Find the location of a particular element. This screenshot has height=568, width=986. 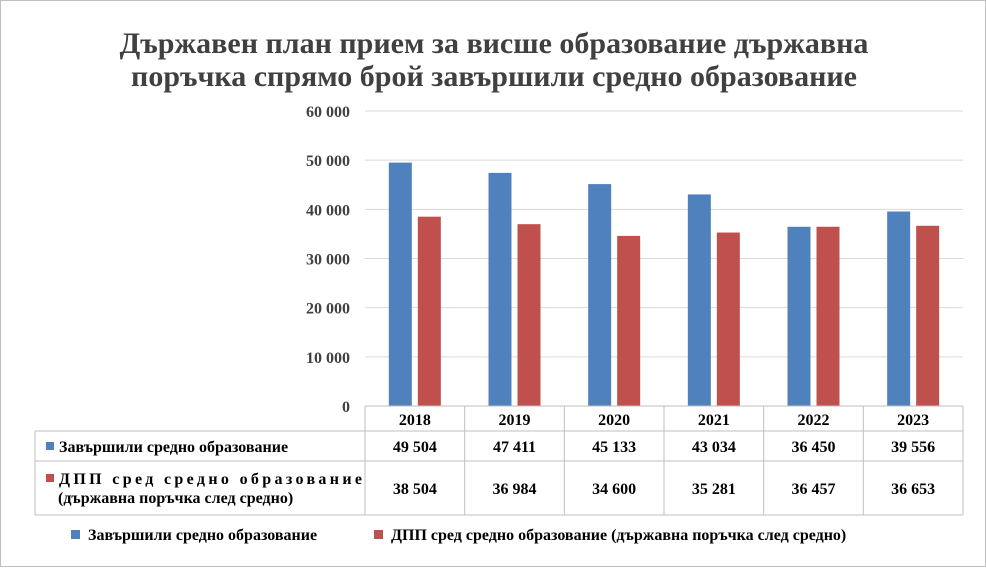

bar-graduates-2020 is located at coordinates (600, 295).